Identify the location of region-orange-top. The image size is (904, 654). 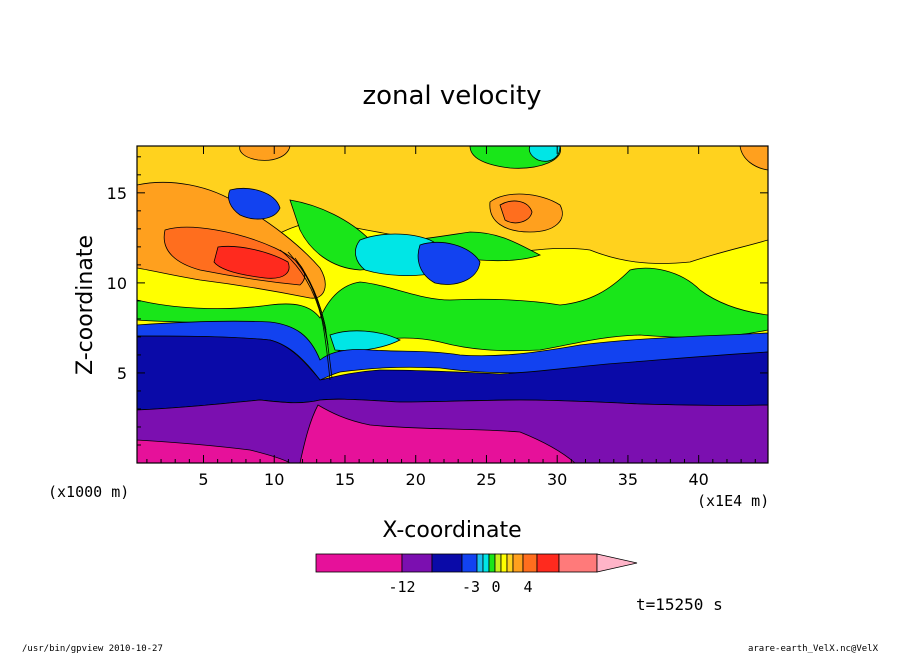
(265, 153).